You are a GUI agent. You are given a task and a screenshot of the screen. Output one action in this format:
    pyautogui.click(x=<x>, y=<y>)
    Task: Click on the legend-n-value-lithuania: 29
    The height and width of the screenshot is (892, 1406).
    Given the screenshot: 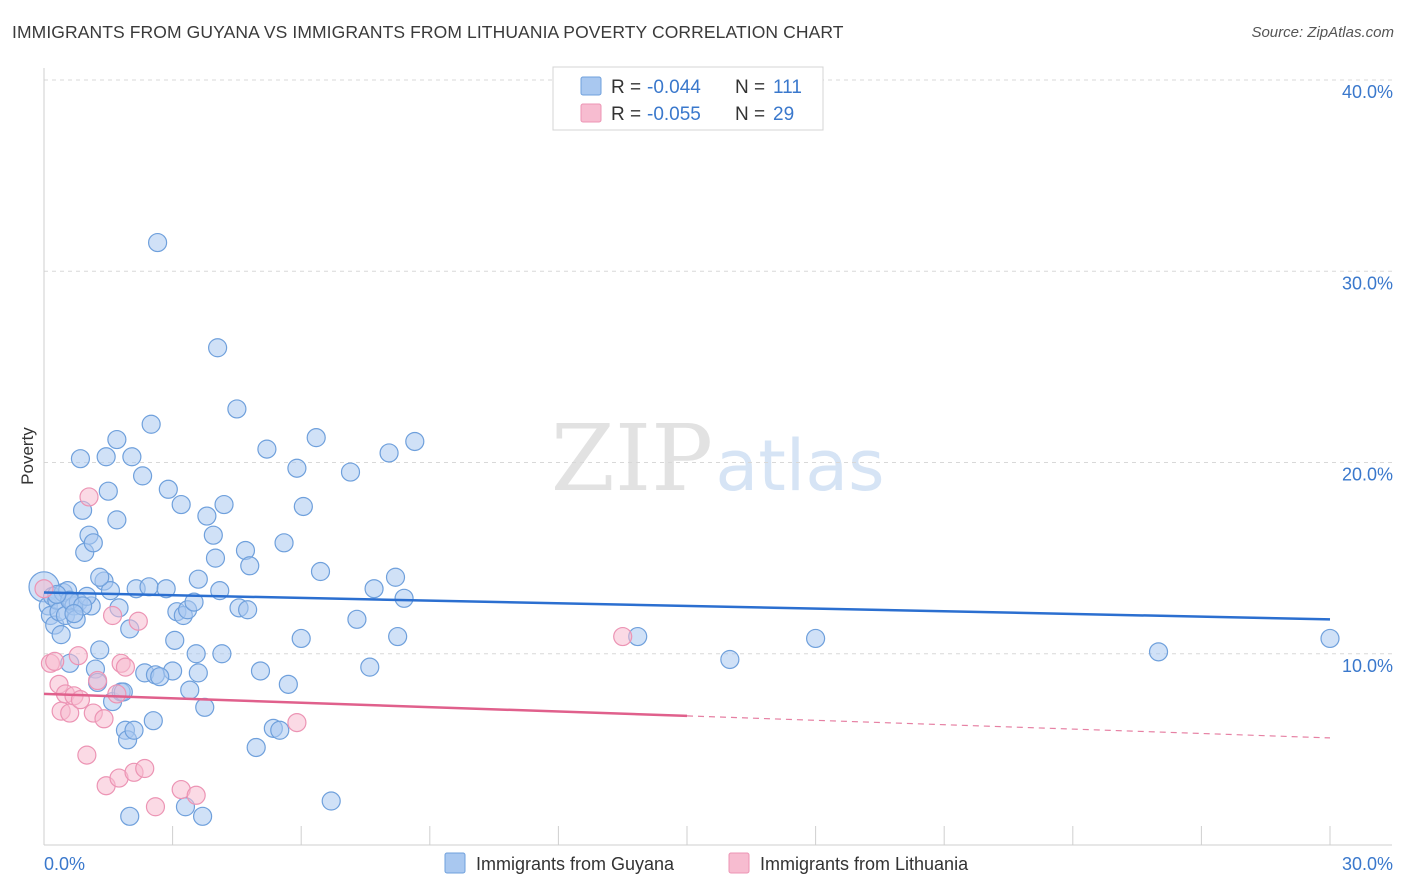 What is the action you would take?
    pyautogui.click(x=783, y=114)
    